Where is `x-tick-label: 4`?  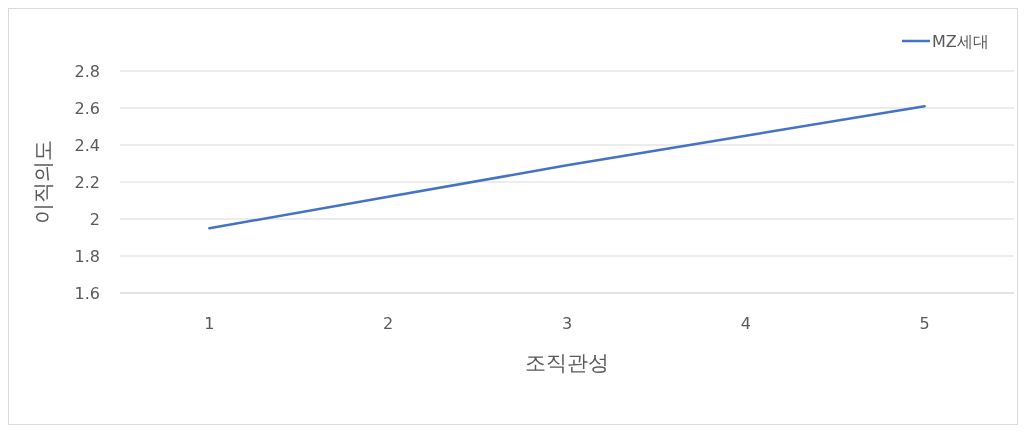
x-tick-label: 4 is located at coordinates (745, 323).